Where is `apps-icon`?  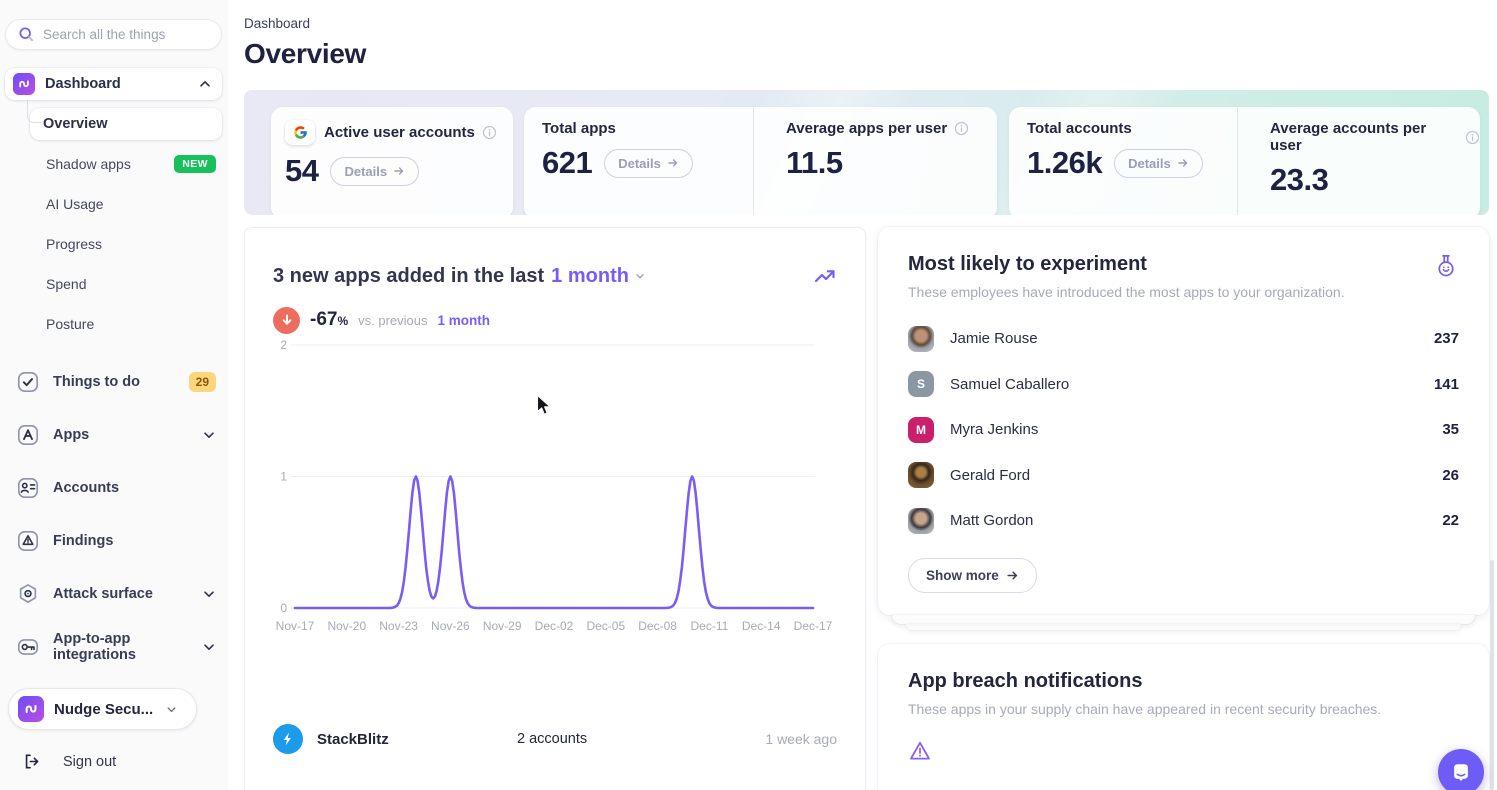
apps-icon is located at coordinates (28, 435).